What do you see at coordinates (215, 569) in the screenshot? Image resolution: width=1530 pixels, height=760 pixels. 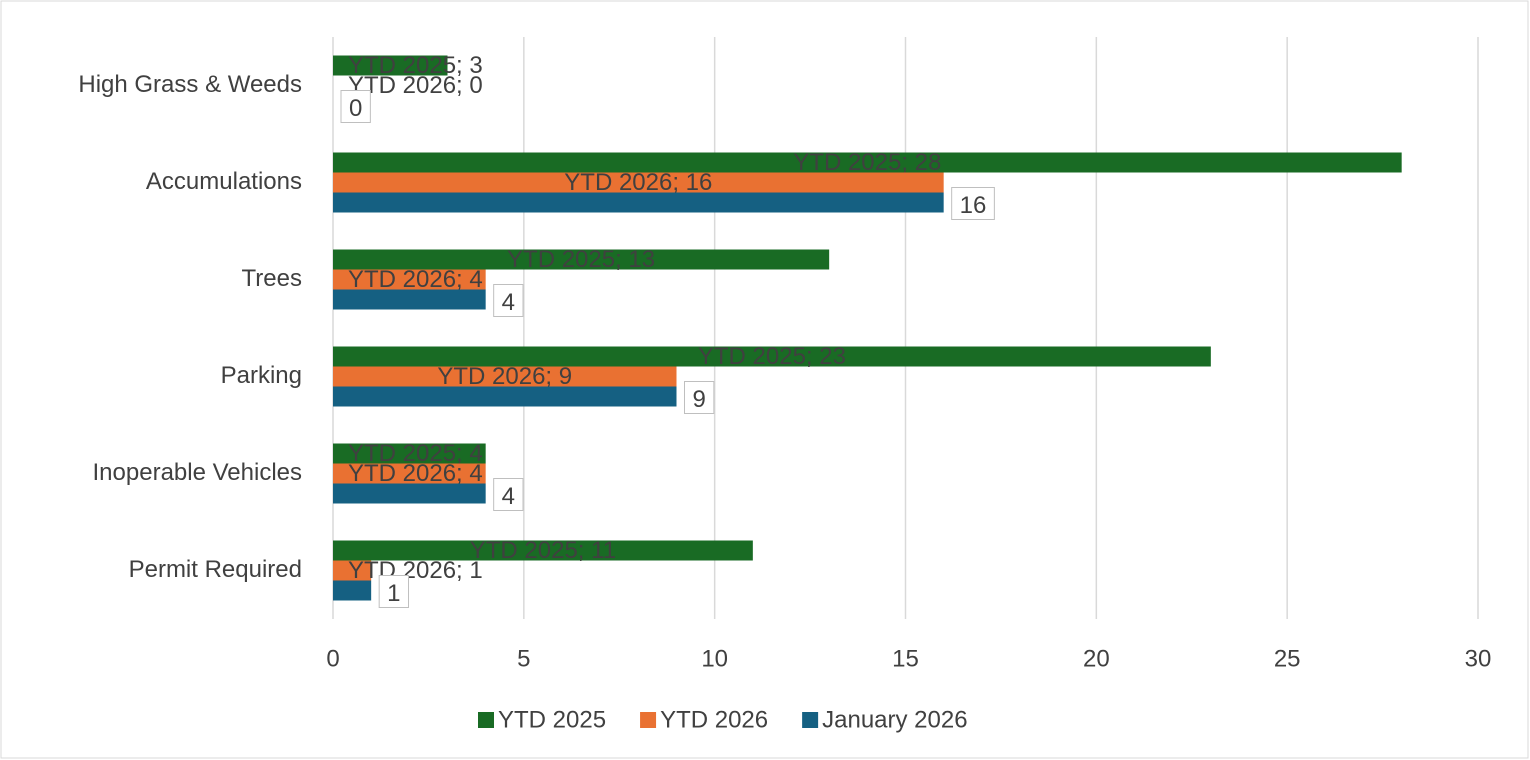 I see `y-tick-label: Permit Required` at bounding box center [215, 569].